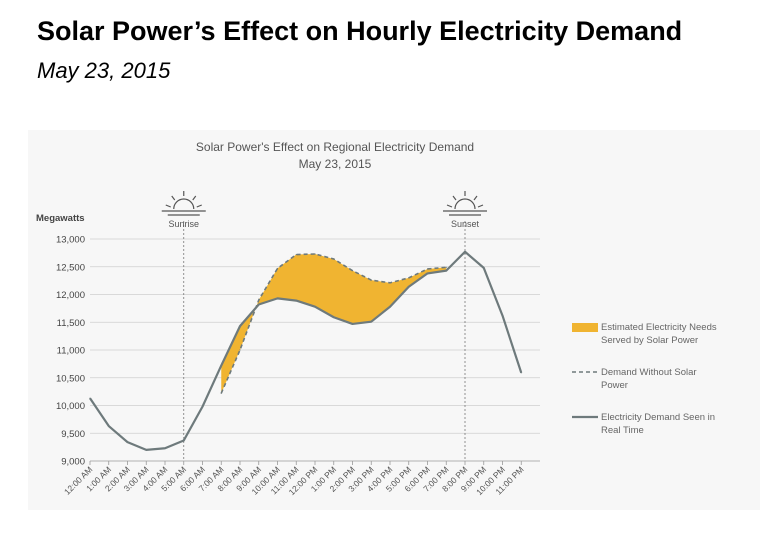 The image size is (768, 533). What do you see at coordinates (71, 351) in the screenshot?
I see `y-tick-label: 11,000` at bounding box center [71, 351].